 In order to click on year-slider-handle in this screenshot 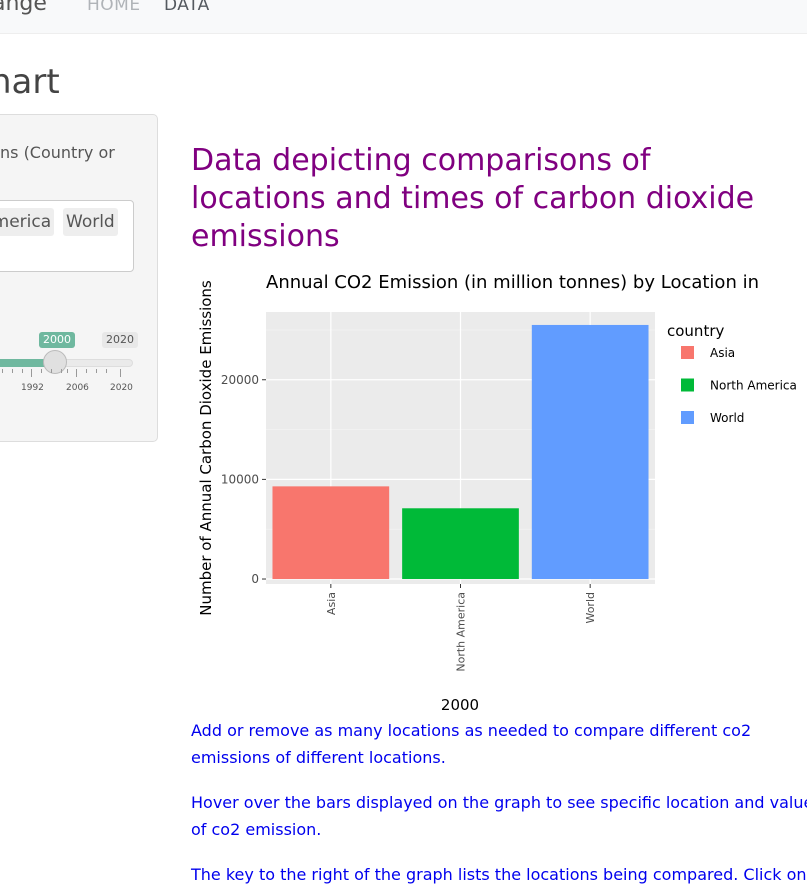, I will do `click(55, 362)`.